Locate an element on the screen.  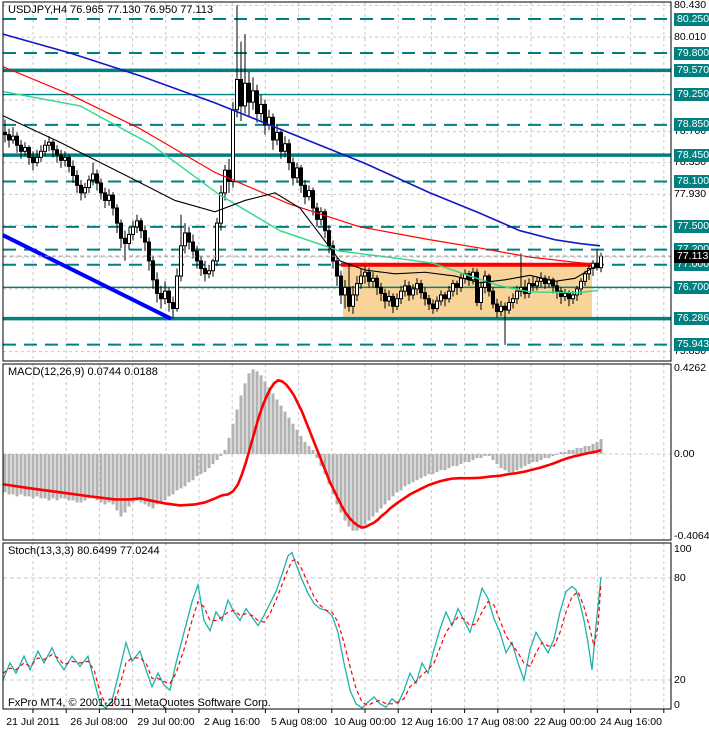
stoch-axis-label: 0 is located at coordinates (677, 705).